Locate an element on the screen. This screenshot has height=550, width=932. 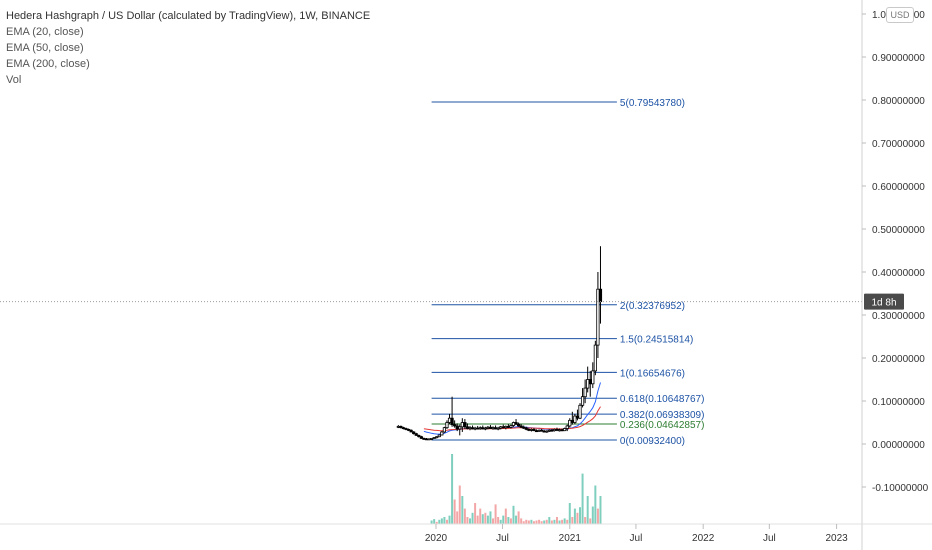
fib-level-label: 0.618(0.10648767) is located at coordinates (662, 399).